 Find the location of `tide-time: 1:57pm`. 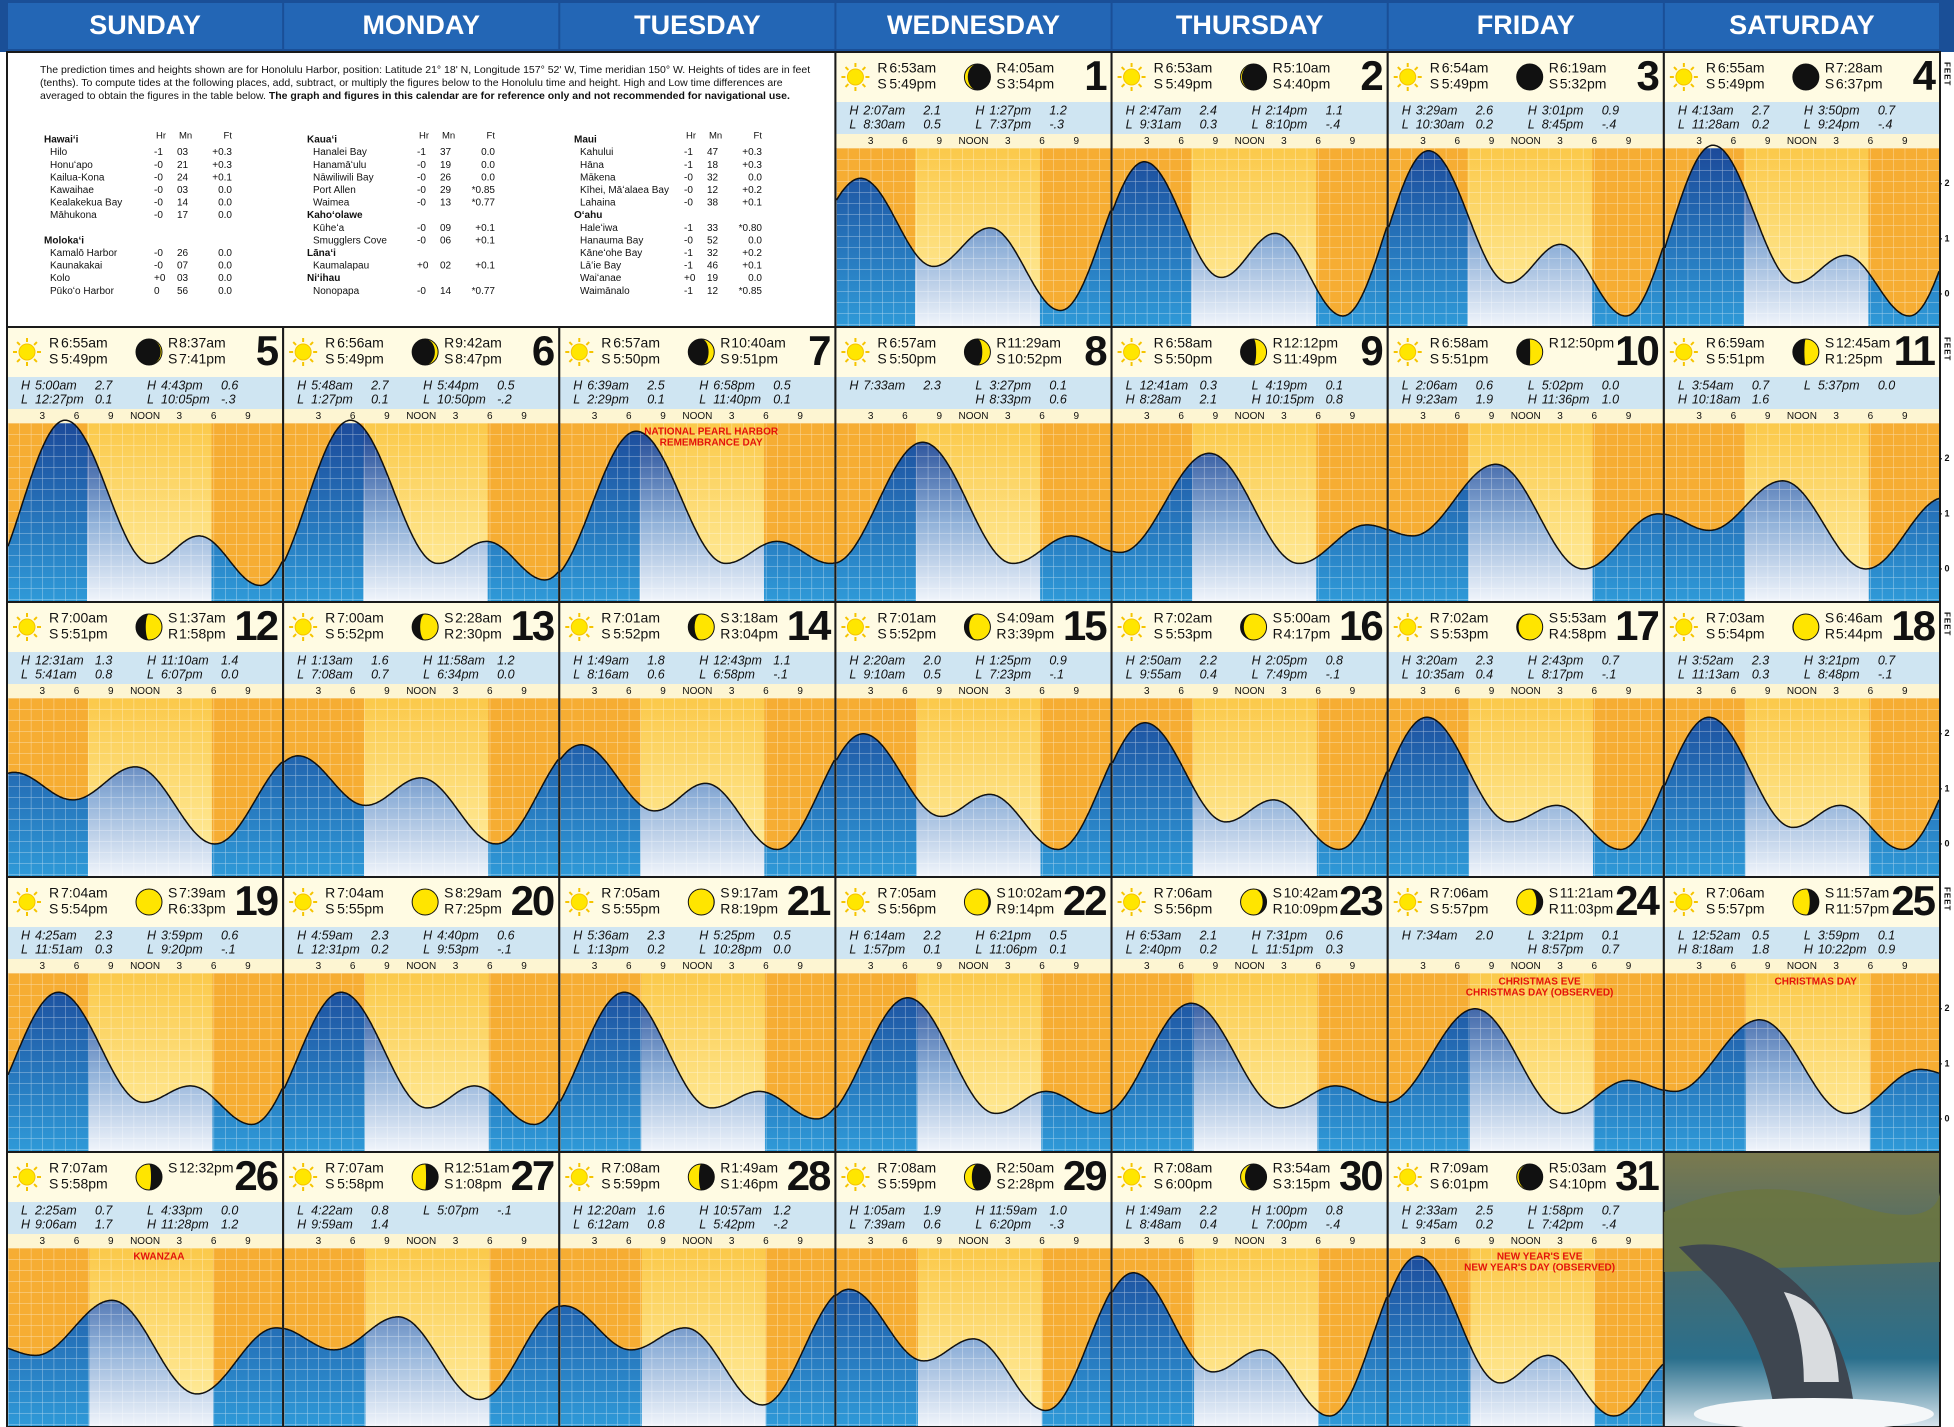

tide-time: 1:57pm is located at coordinates (884, 949).